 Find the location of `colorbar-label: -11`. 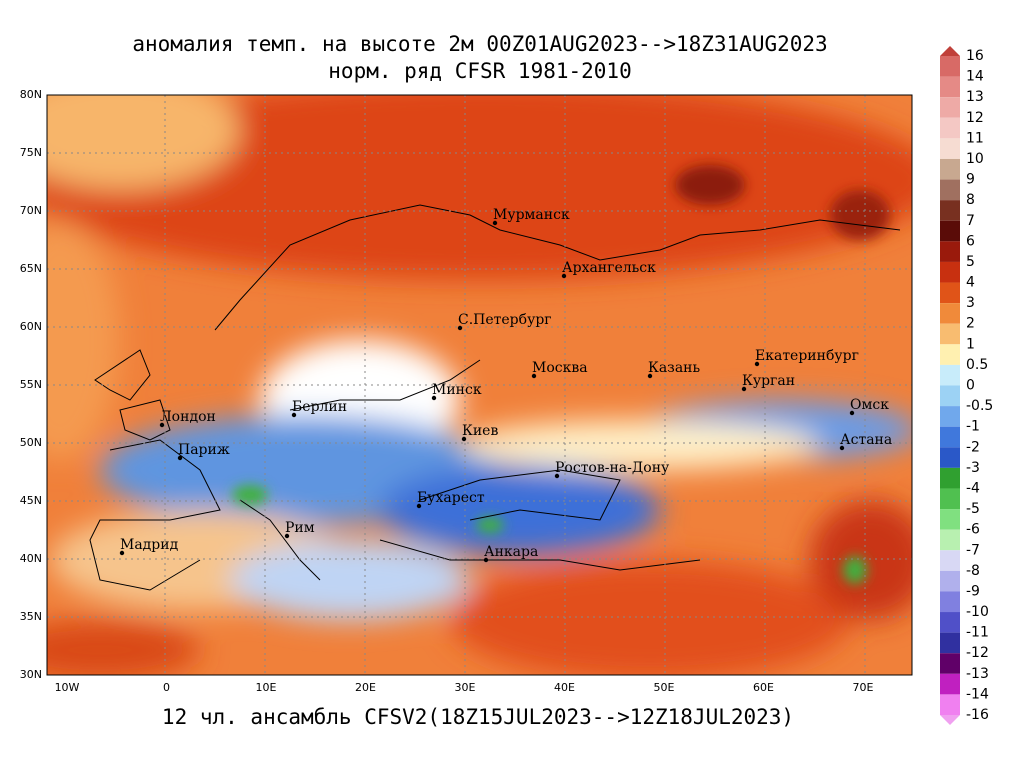

colorbar-label: -11 is located at coordinates (977, 633).